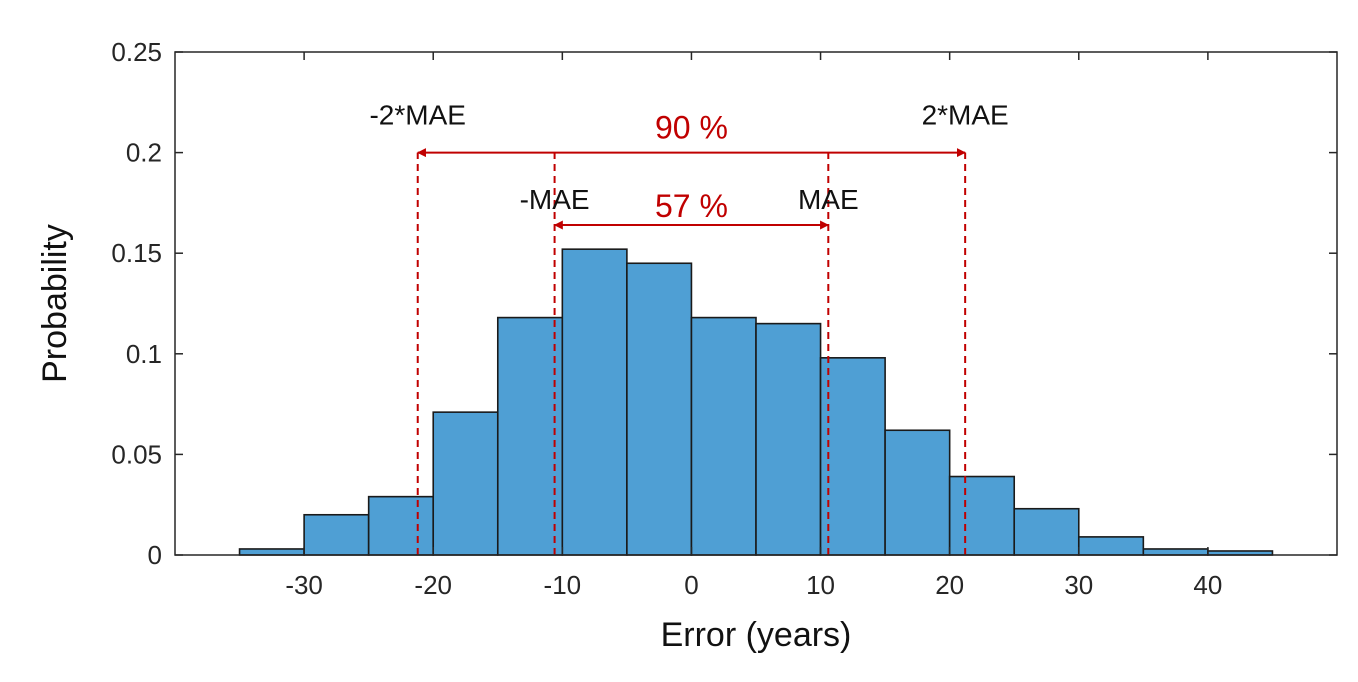 The image size is (1358, 682). Describe the element at coordinates (691, 170) in the screenshot. I see `range-arrows: 90 % 57 %` at that location.